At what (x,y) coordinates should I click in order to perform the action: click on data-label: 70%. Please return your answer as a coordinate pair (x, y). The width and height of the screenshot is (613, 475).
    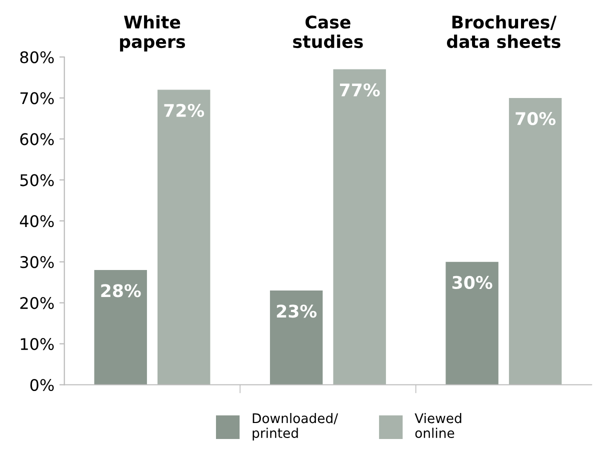
    Looking at the image, I should click on (536, 119).